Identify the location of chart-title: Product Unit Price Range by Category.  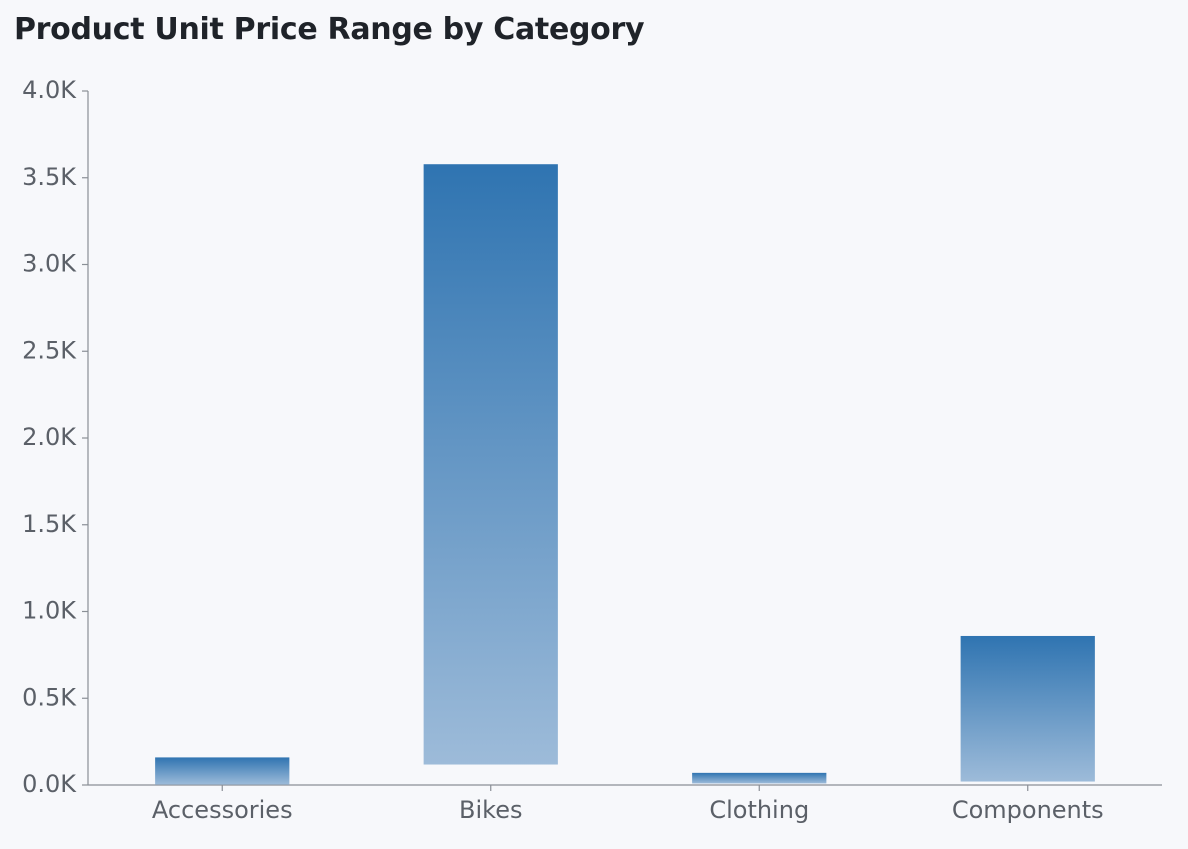
(329, 29).